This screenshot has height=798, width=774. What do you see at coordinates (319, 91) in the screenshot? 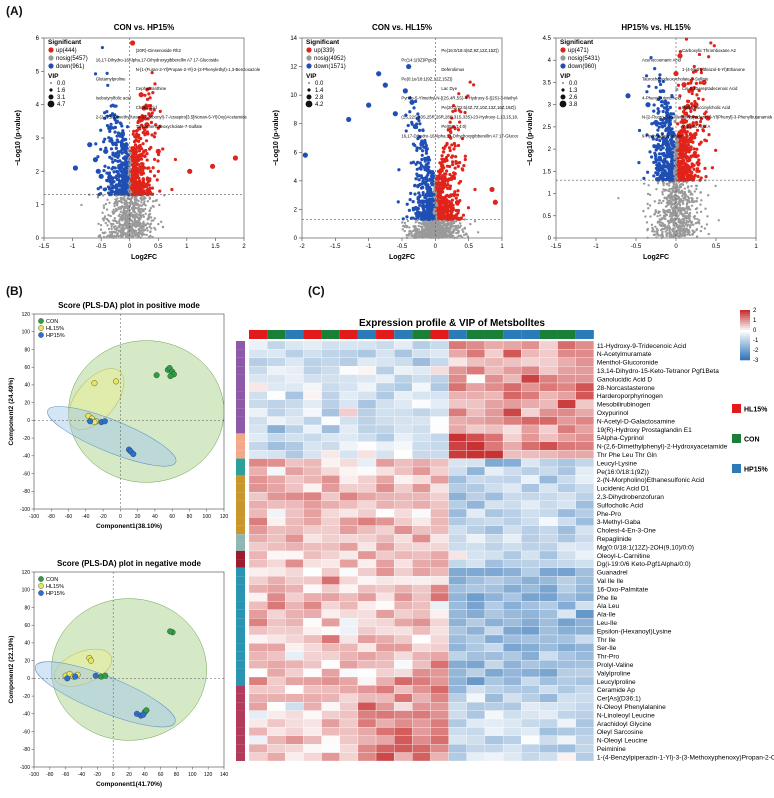
I see `legend-vip-label: 1.4` at bounding box center [319, 91].